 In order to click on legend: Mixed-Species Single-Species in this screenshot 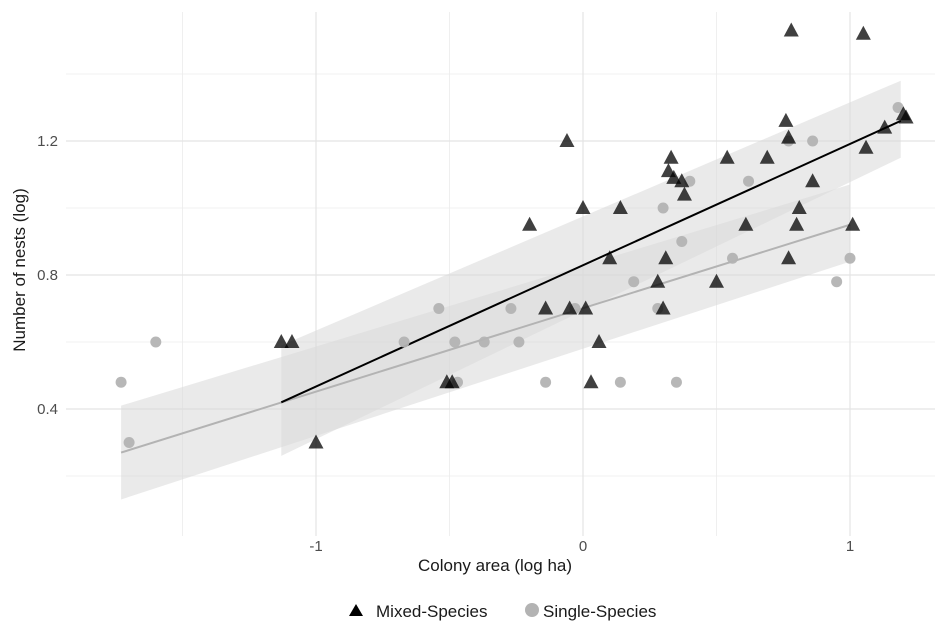, I will do `click(502, 611)`.